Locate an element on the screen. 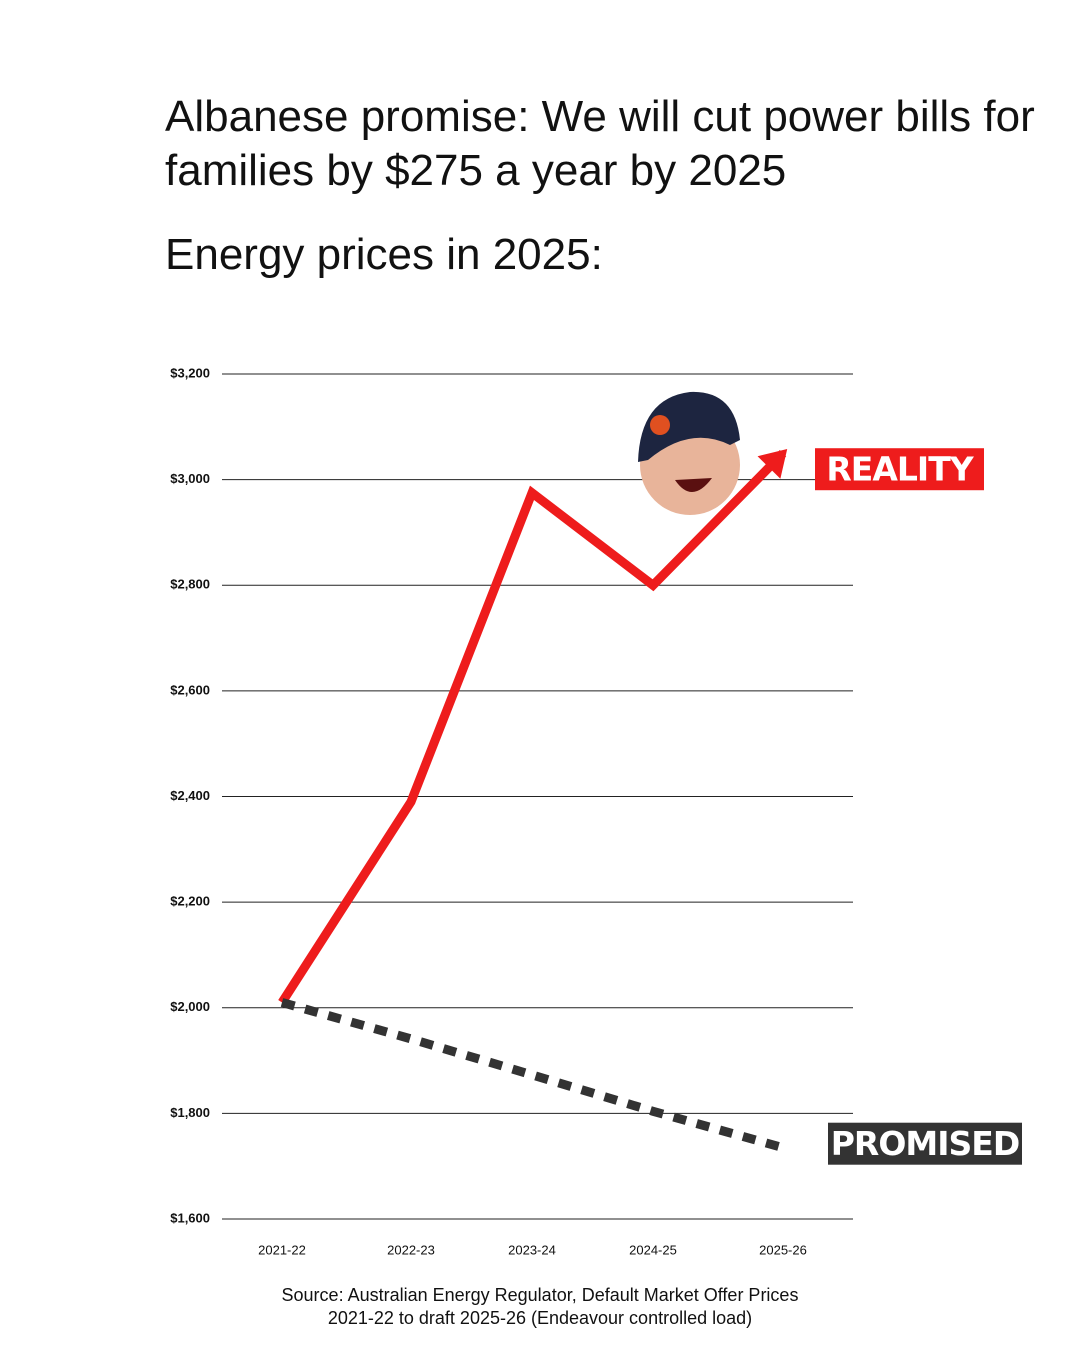 The image size is (1080, 1350). x-tick-label: 2021-22 is located at coordinates (282, 1249).